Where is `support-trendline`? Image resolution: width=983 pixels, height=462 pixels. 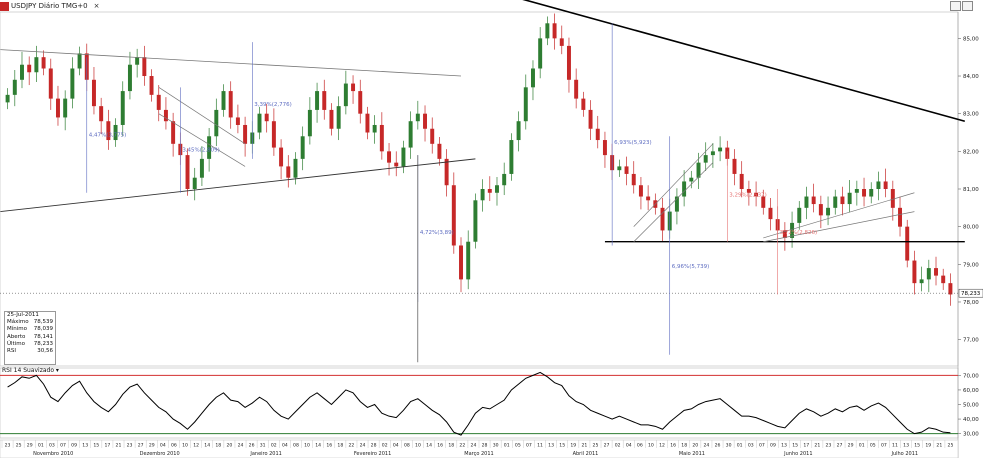 support-trendline is located at coordinates (238, 185).